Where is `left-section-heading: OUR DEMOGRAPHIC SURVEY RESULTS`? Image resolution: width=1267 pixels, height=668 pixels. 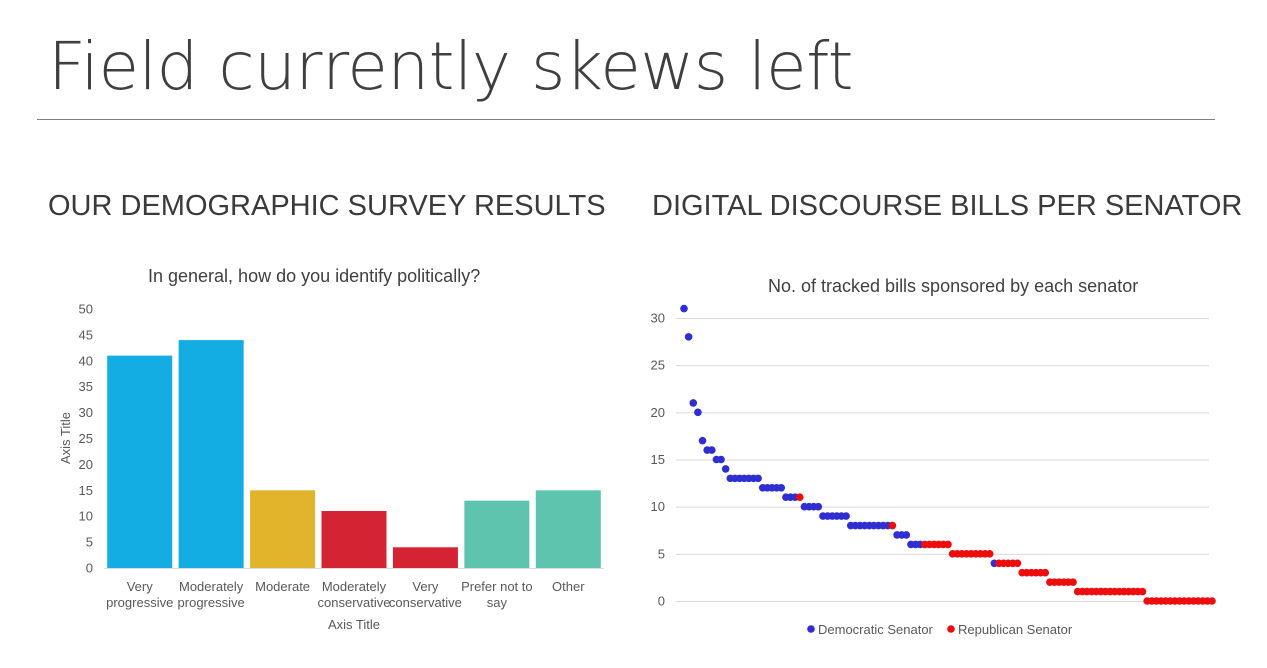 left-section-heading: OUR DEMOGRAPHIC SURVEY RESULTS is located at coordinates (327, 206).